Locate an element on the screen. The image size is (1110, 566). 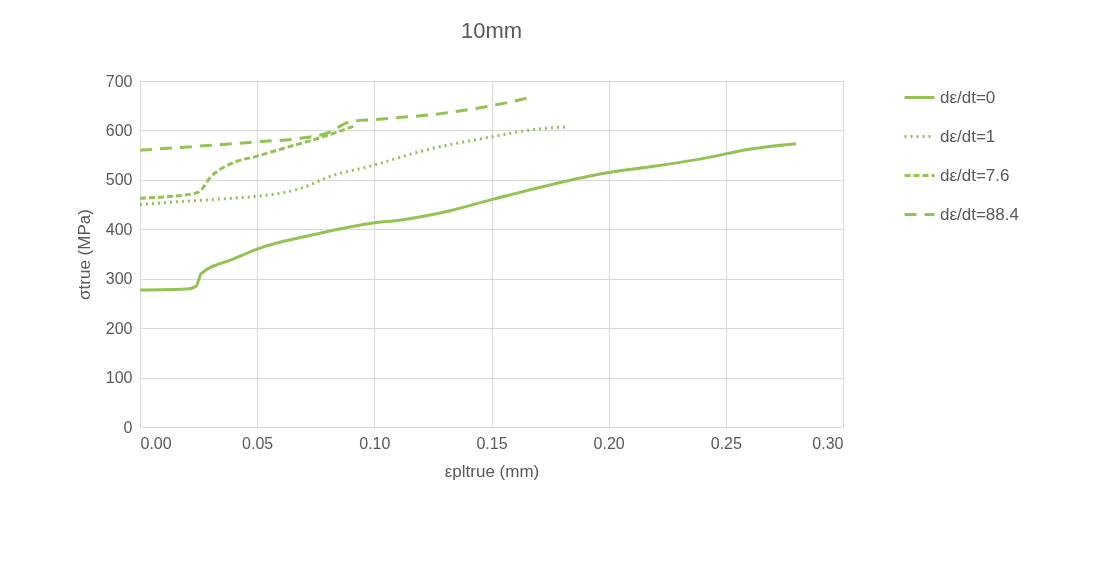
y-axis-title: σtrue (MPa) is located at coordinates (84, 254).